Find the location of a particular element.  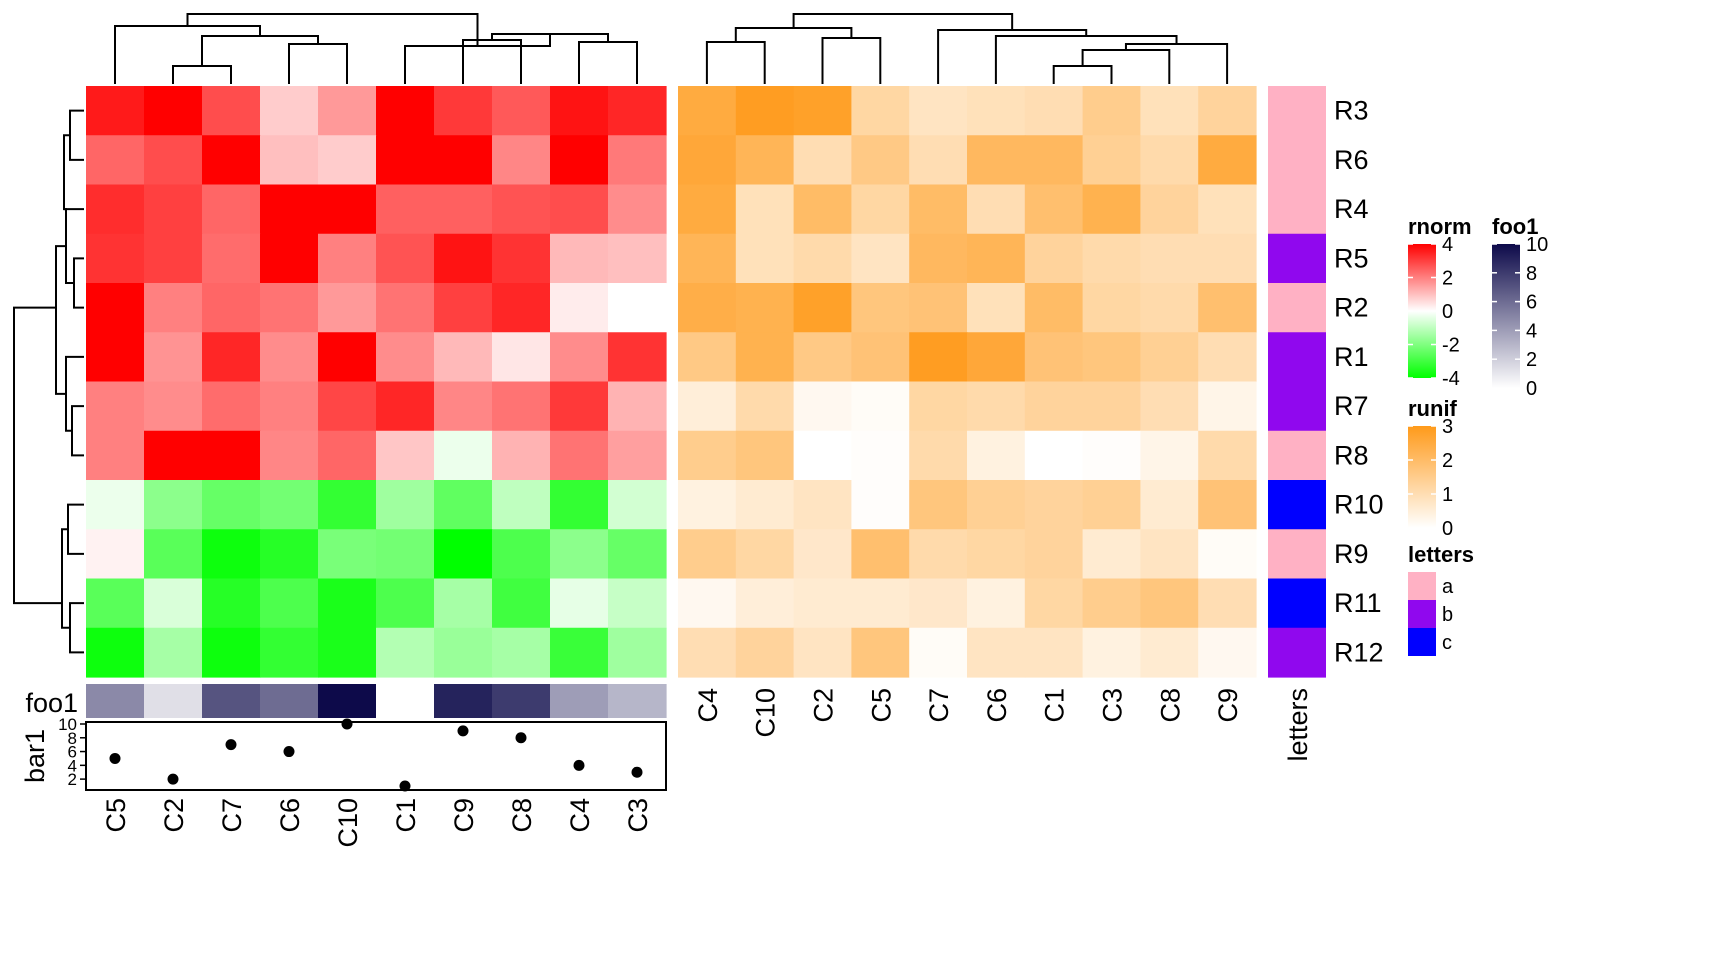

runif-legend-tick-label: 1 is located at coordinates (1447, 495).